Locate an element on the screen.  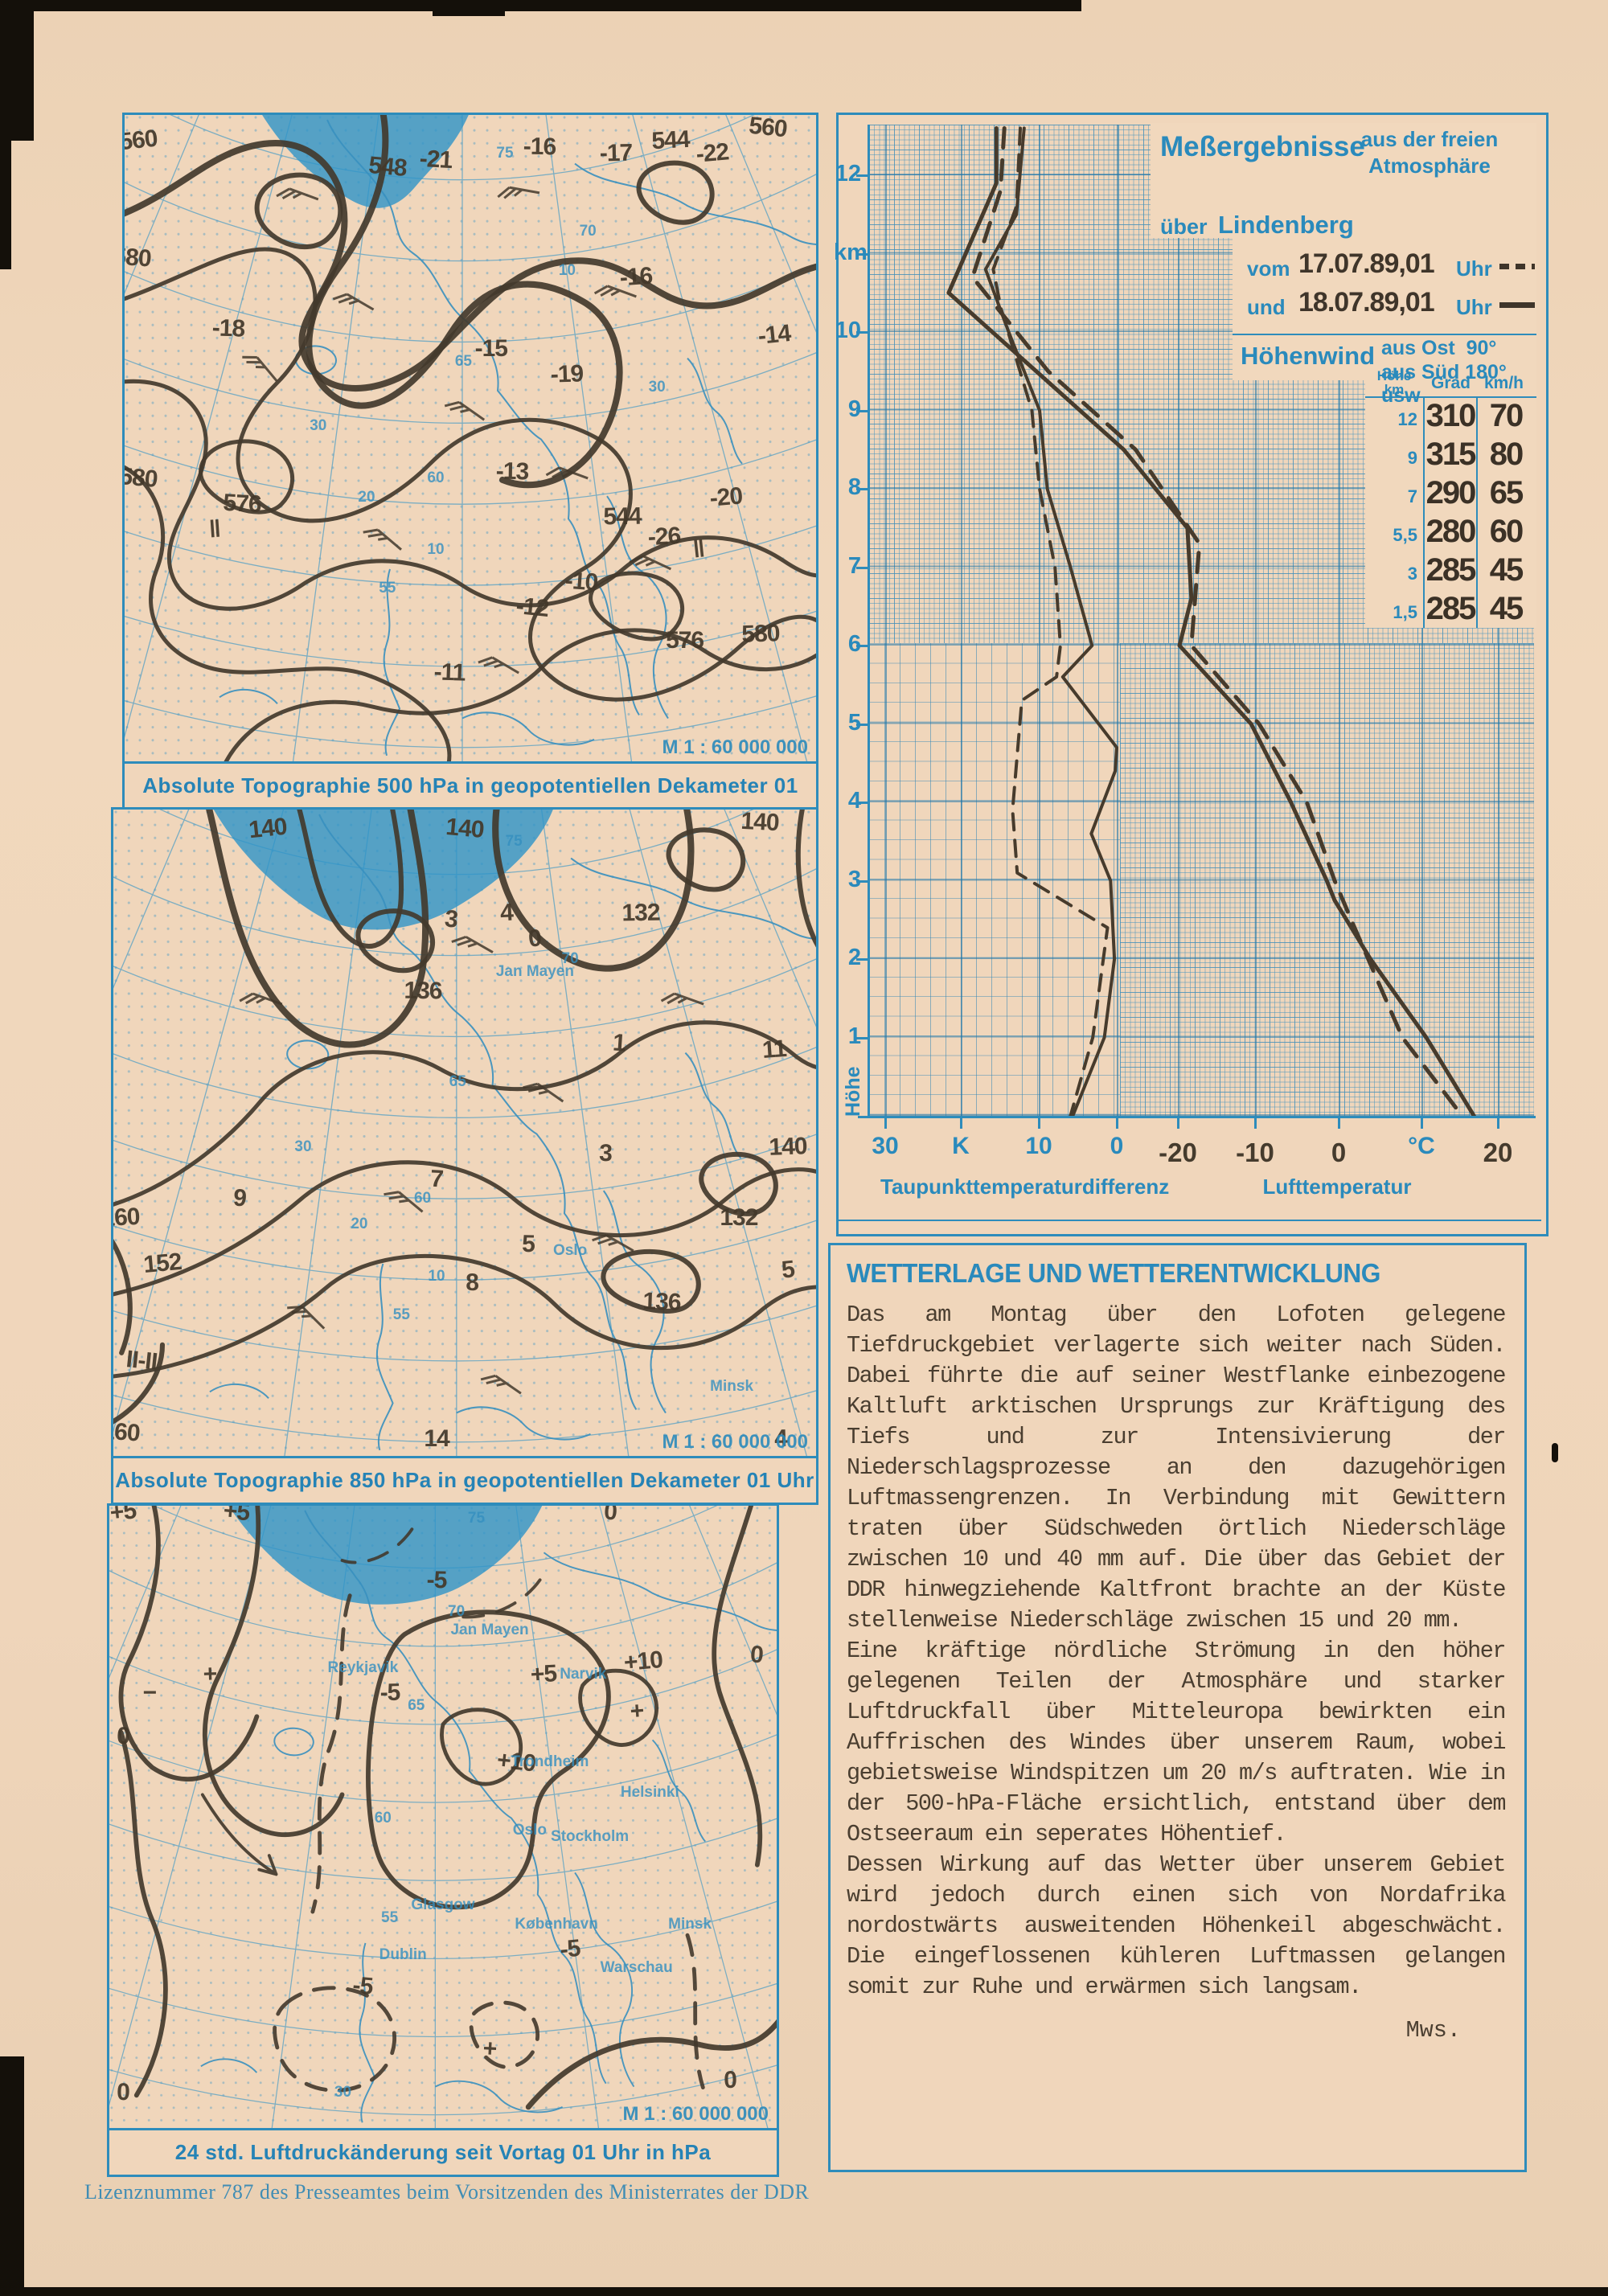
y-tick-label: 1 is located at coordinates (854, 1036).